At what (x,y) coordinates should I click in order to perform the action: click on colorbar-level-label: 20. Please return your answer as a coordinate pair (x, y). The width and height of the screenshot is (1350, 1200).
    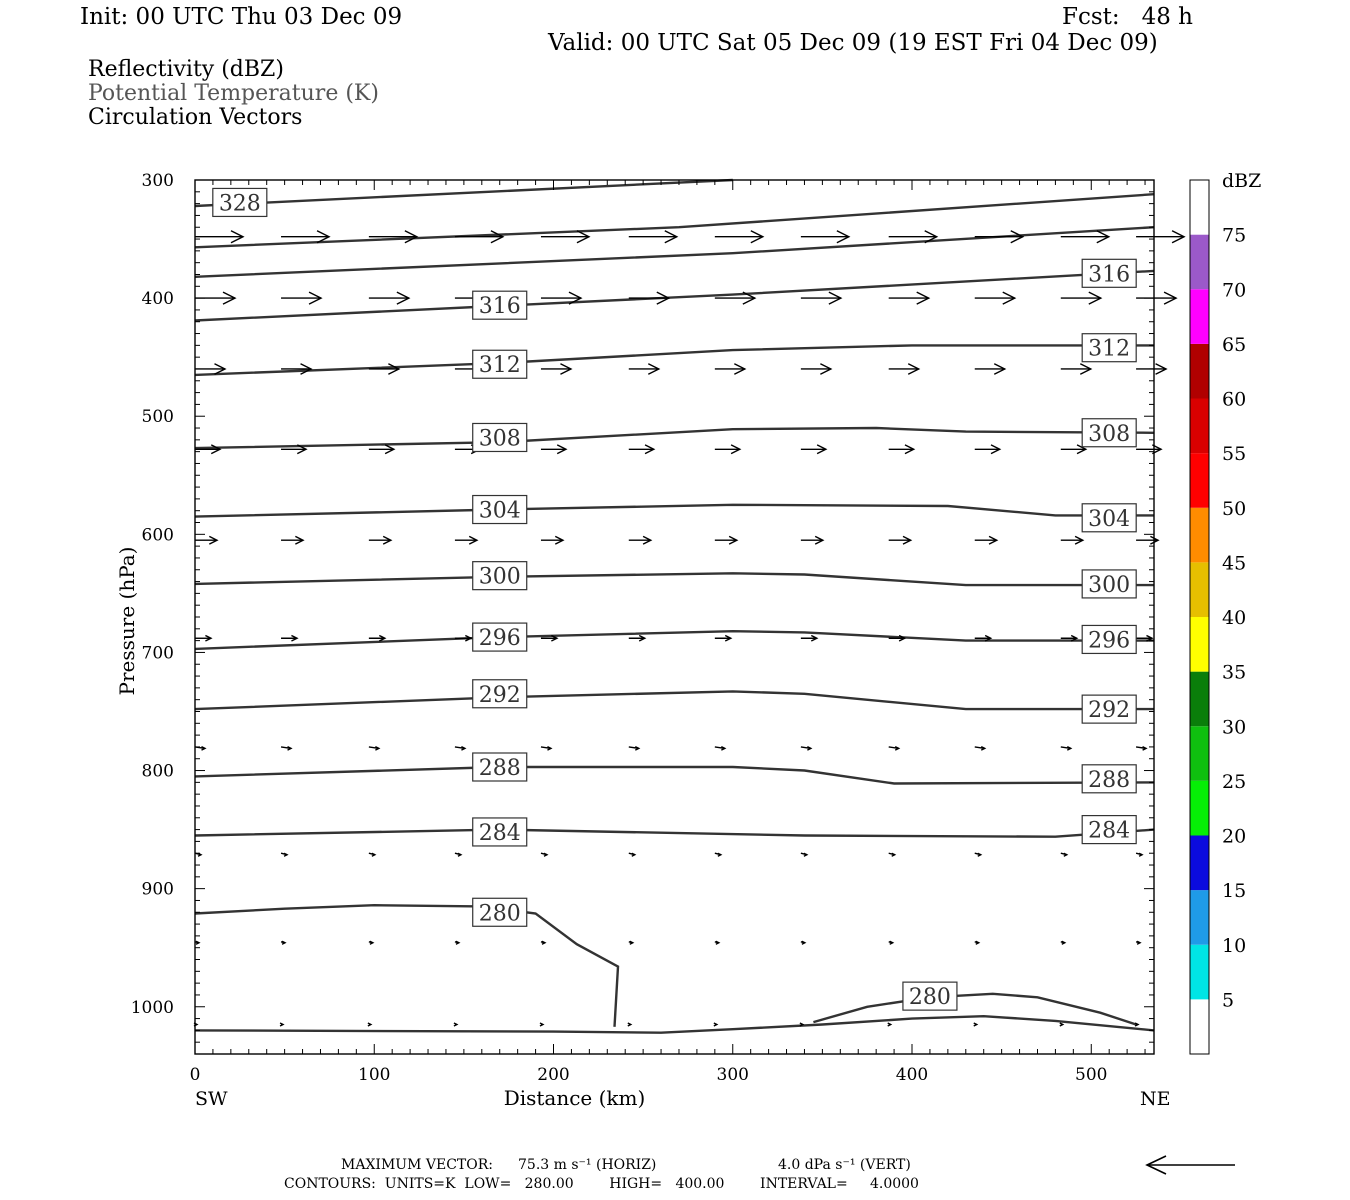
    Looking at the image, I should click on (1234, 837).